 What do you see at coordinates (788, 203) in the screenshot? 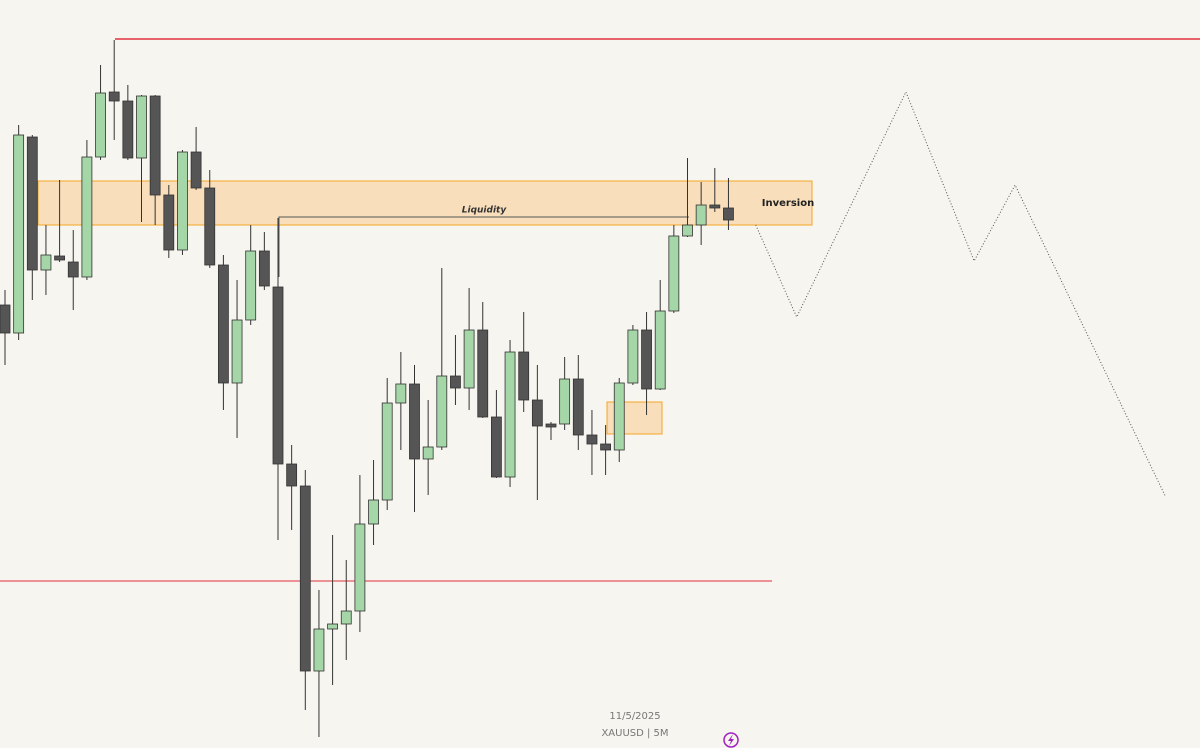
I see `zone-label: Inversion` at bounding box center [788, 203].